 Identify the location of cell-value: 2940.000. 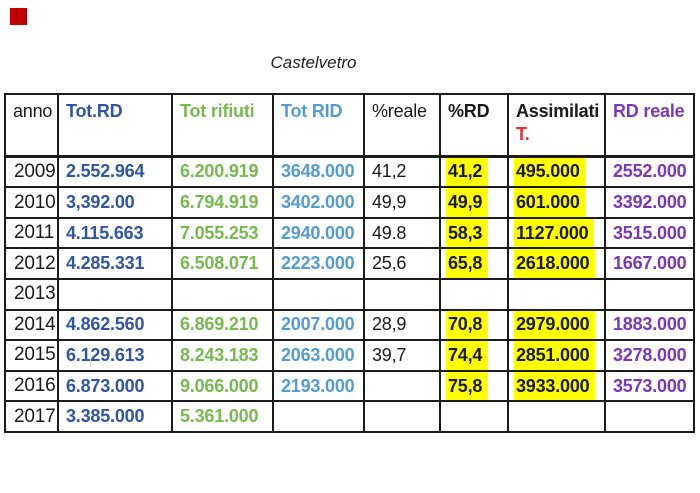
(318, 232).